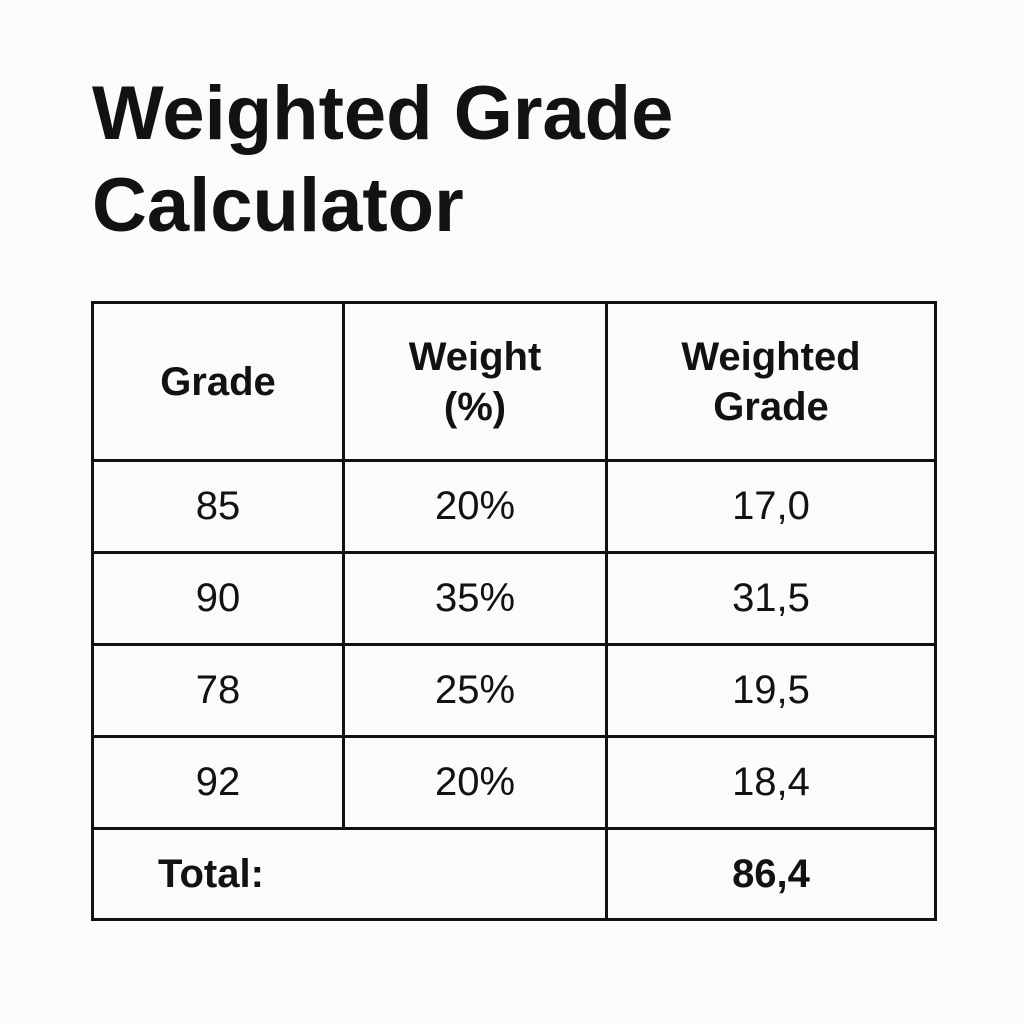  Describe the element at coordinates (771, 406) in the screenshot. I see `header-weighted-grade-line-2: Grade` at that location.